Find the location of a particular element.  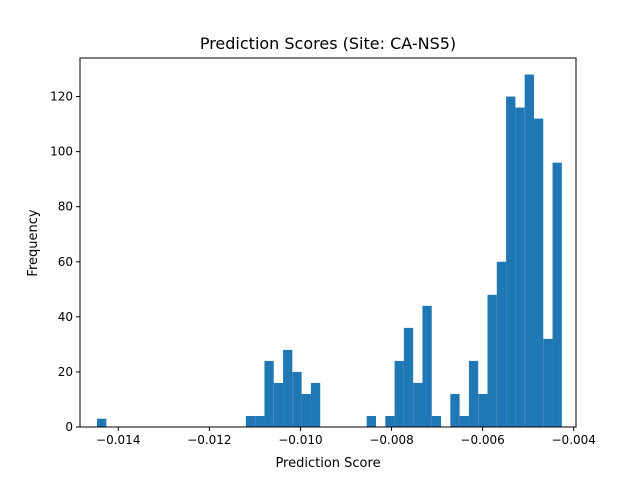

y-axis: 0 20 40 60 80 100 120 is located at coordinates (65, 262).